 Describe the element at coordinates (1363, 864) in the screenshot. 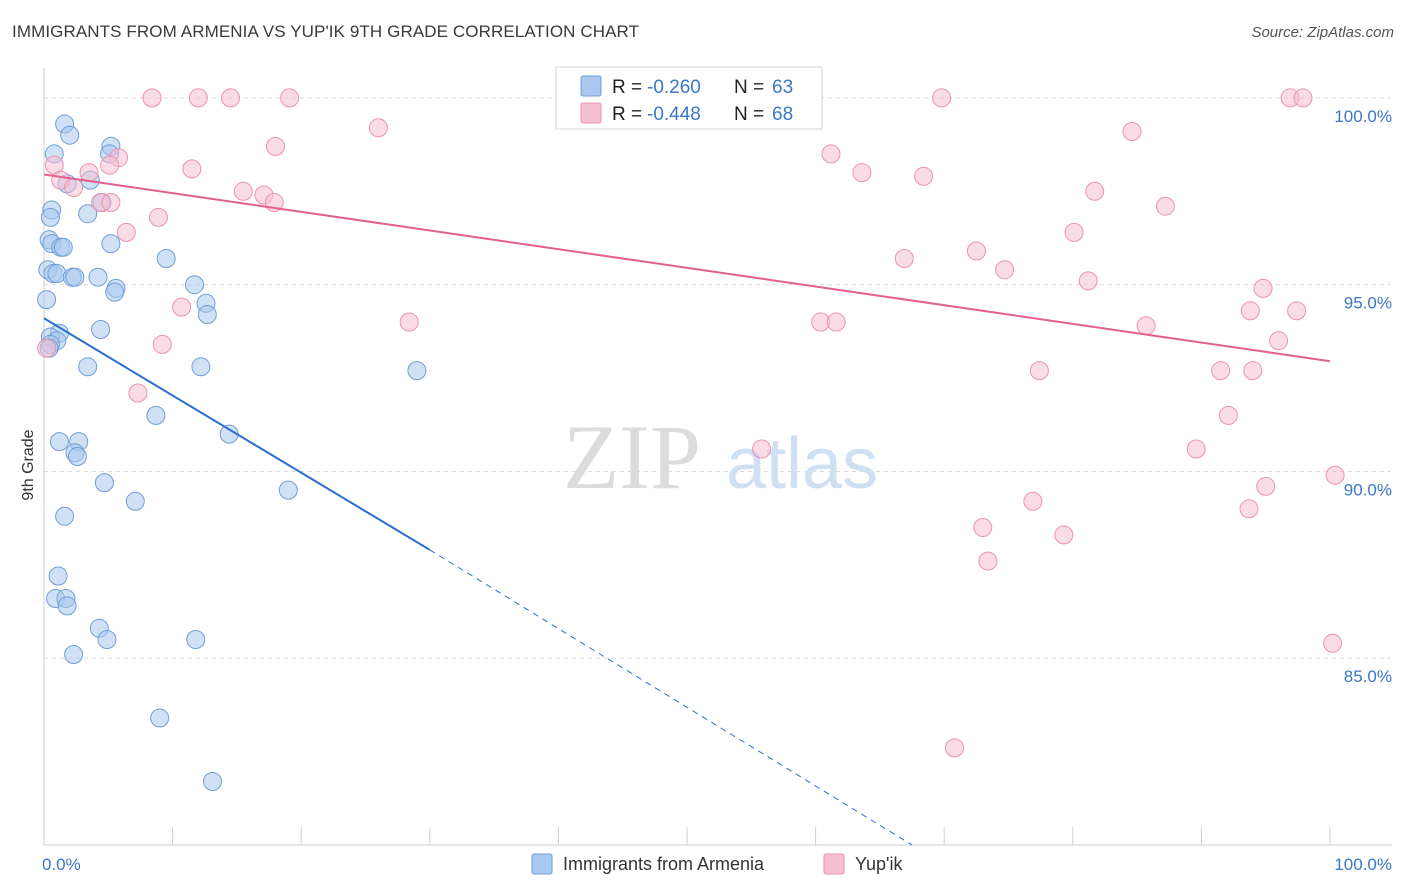

I see `x-tick-label: 100.0%` at that location.